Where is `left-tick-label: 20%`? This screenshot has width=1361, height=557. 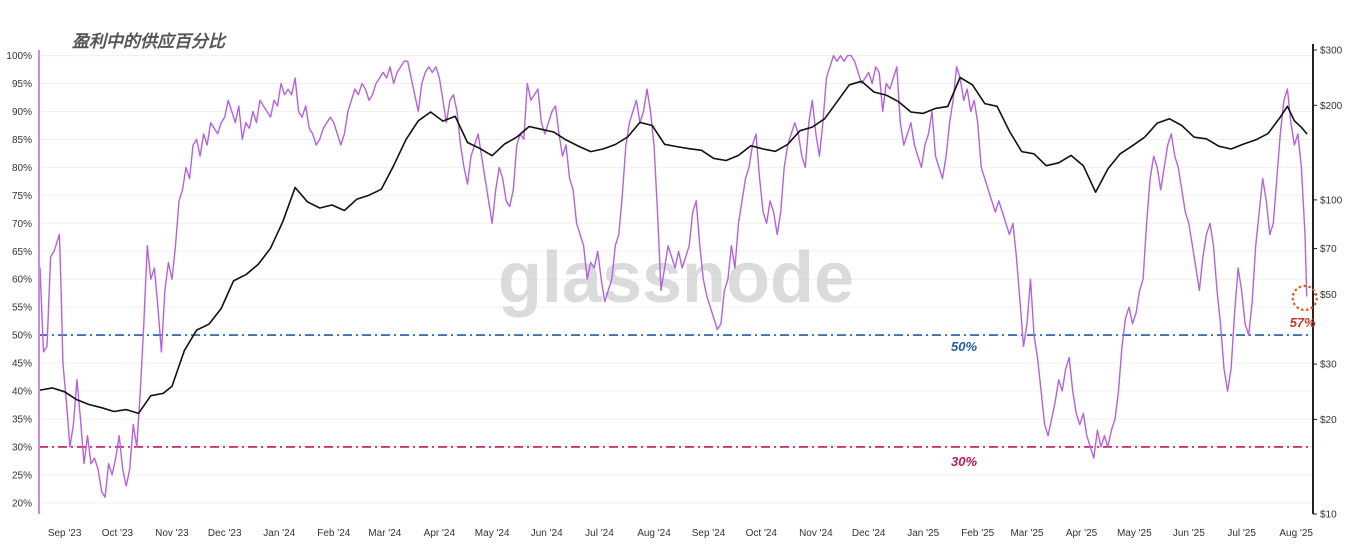
left-tick-label: 20% is located at coordinates (22, 503).